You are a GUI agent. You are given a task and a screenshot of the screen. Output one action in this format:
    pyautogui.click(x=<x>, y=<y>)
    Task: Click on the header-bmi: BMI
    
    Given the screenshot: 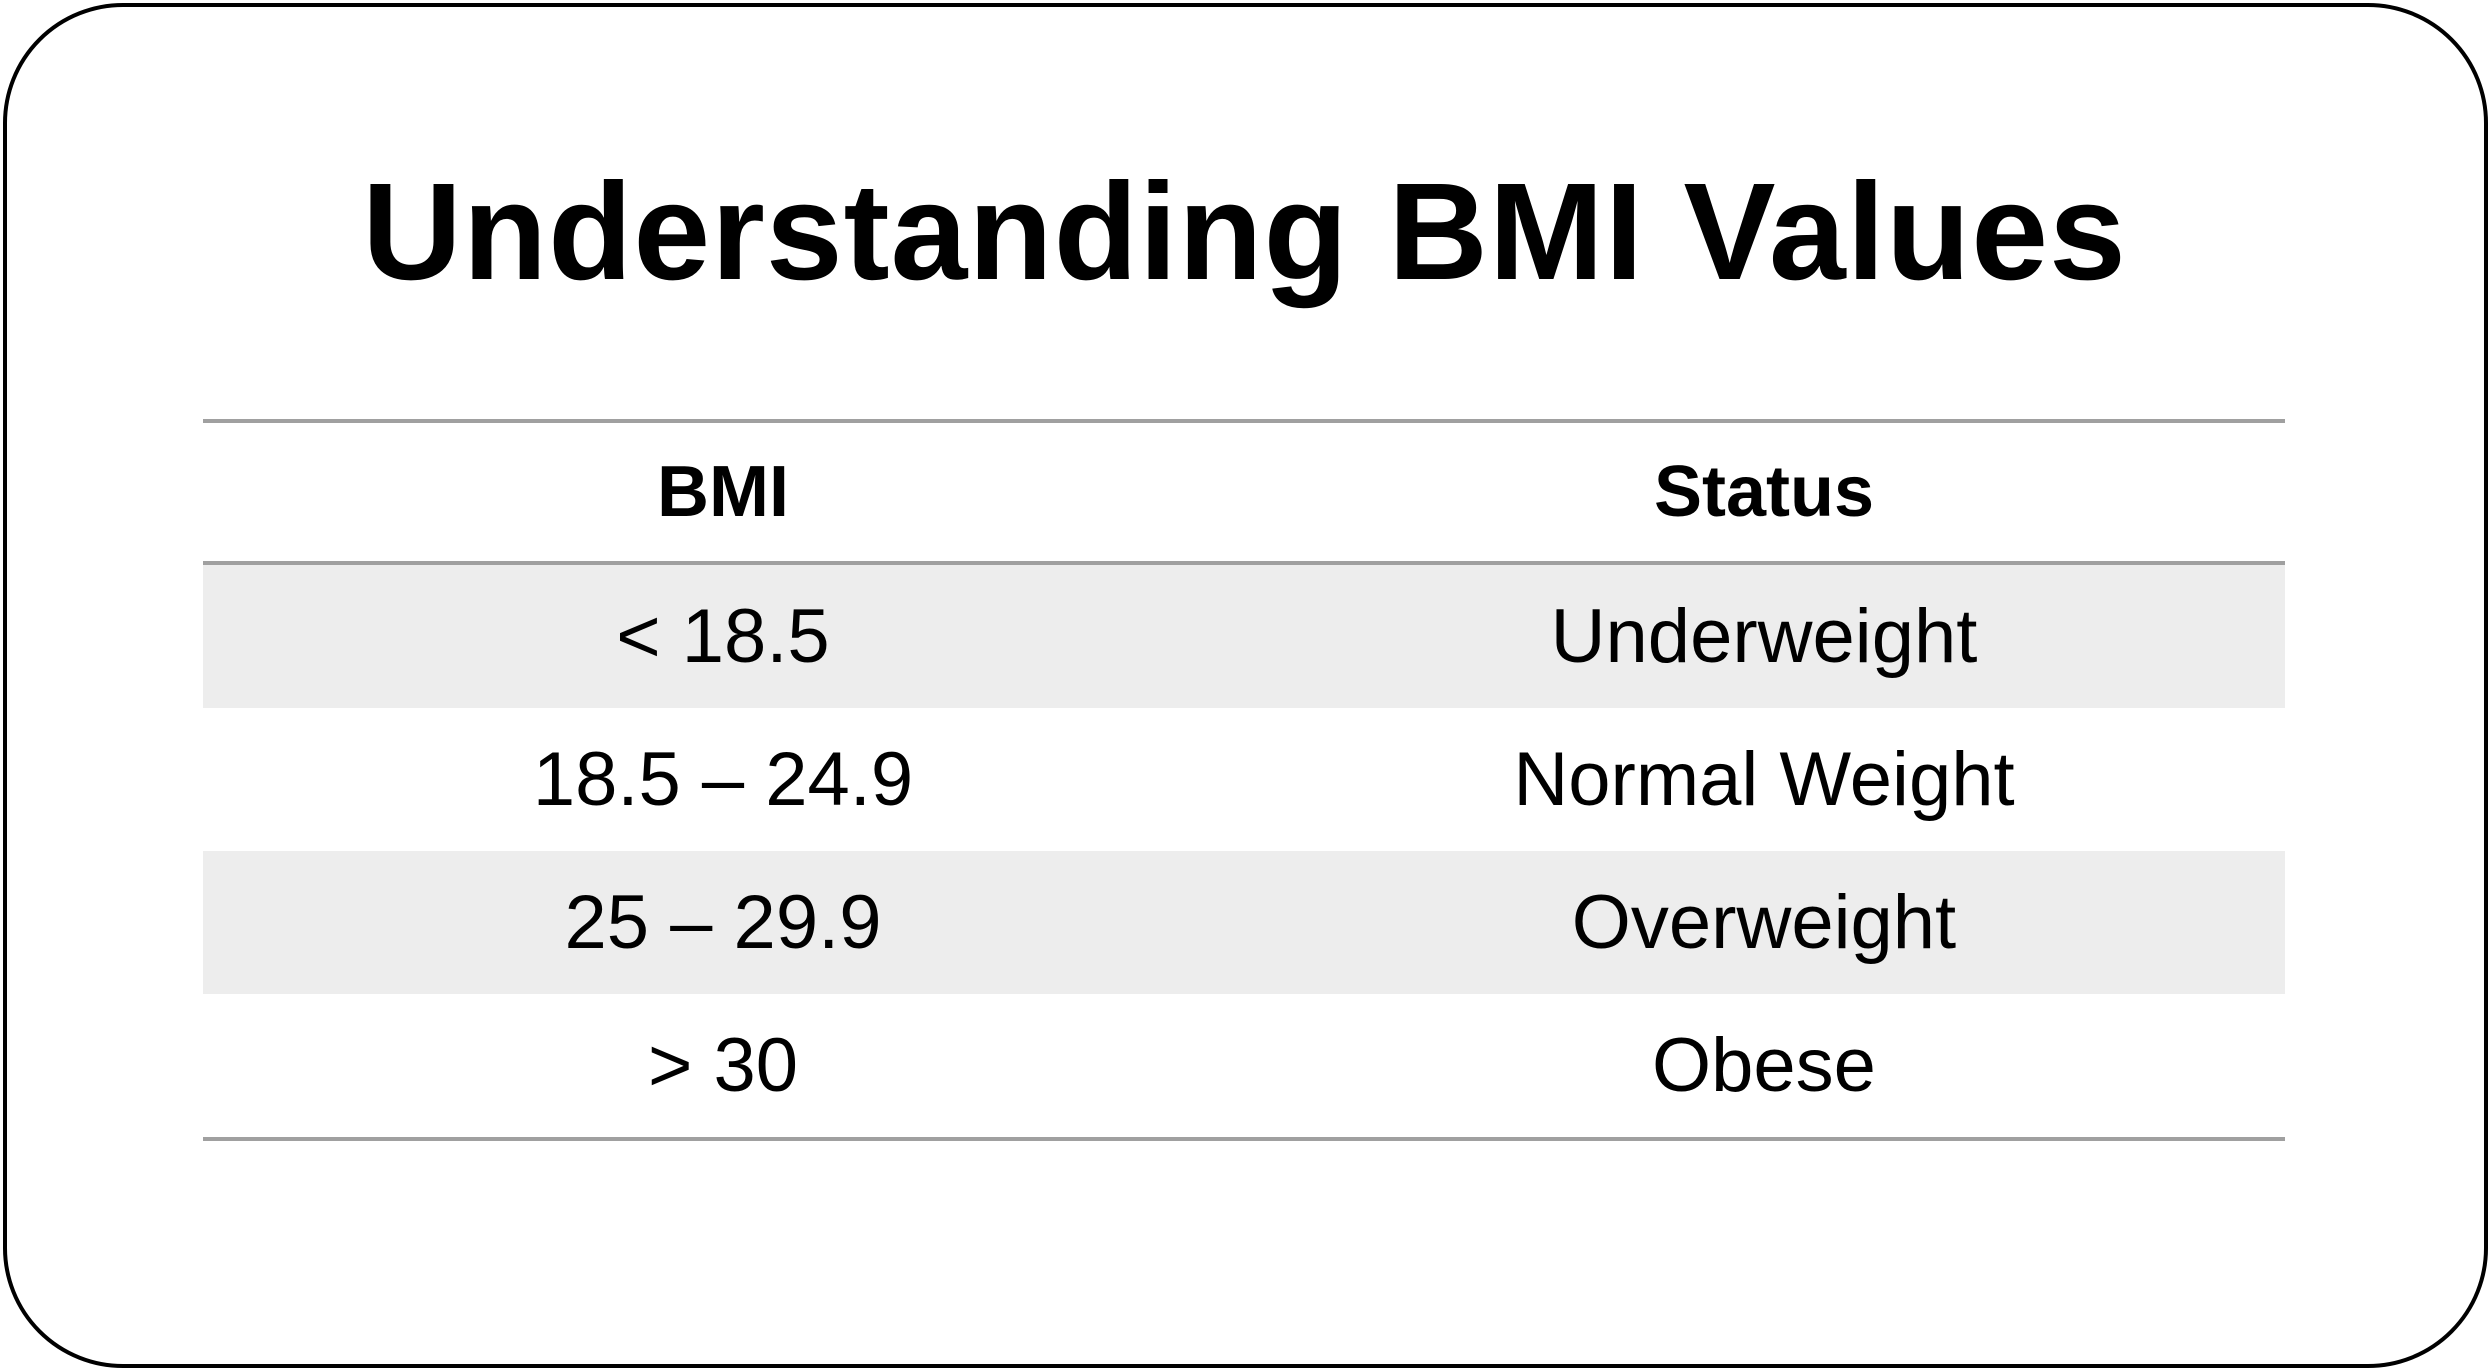 What is the action you would take?
    pyautogui.click(x=723, y=492)
    